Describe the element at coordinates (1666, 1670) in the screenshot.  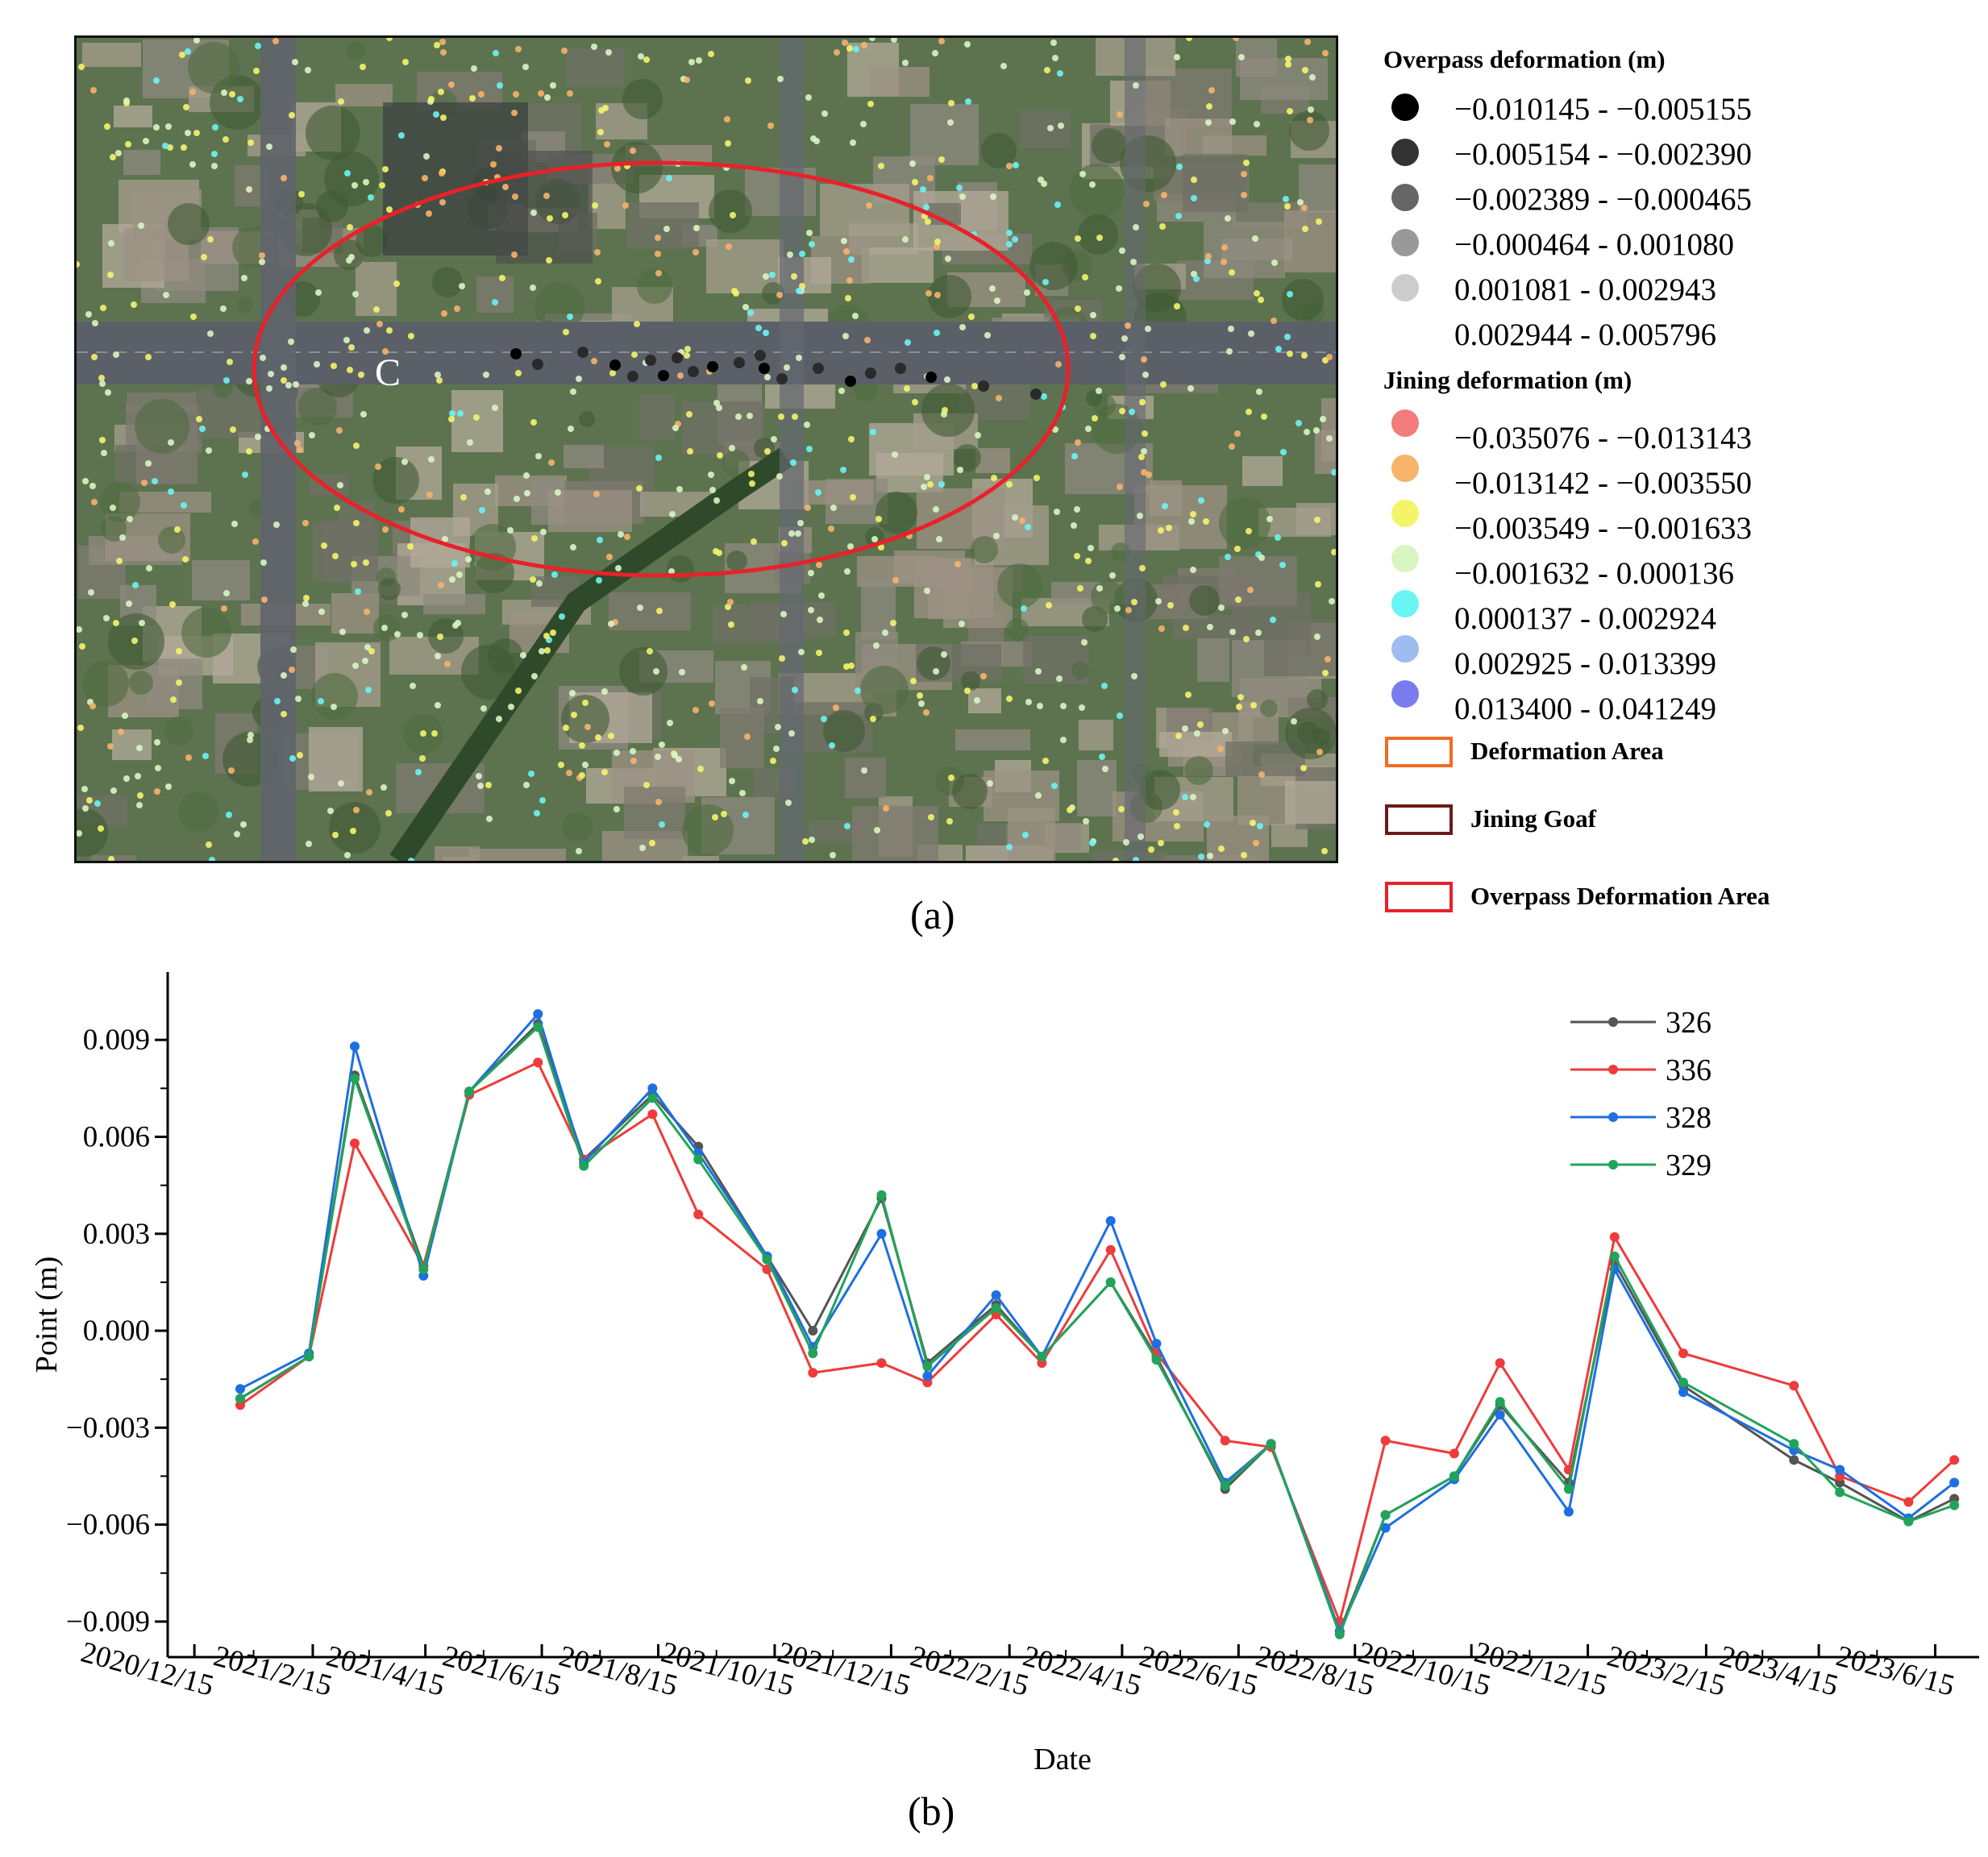
I see `x-tick-label: 2023/2/15` at that location.